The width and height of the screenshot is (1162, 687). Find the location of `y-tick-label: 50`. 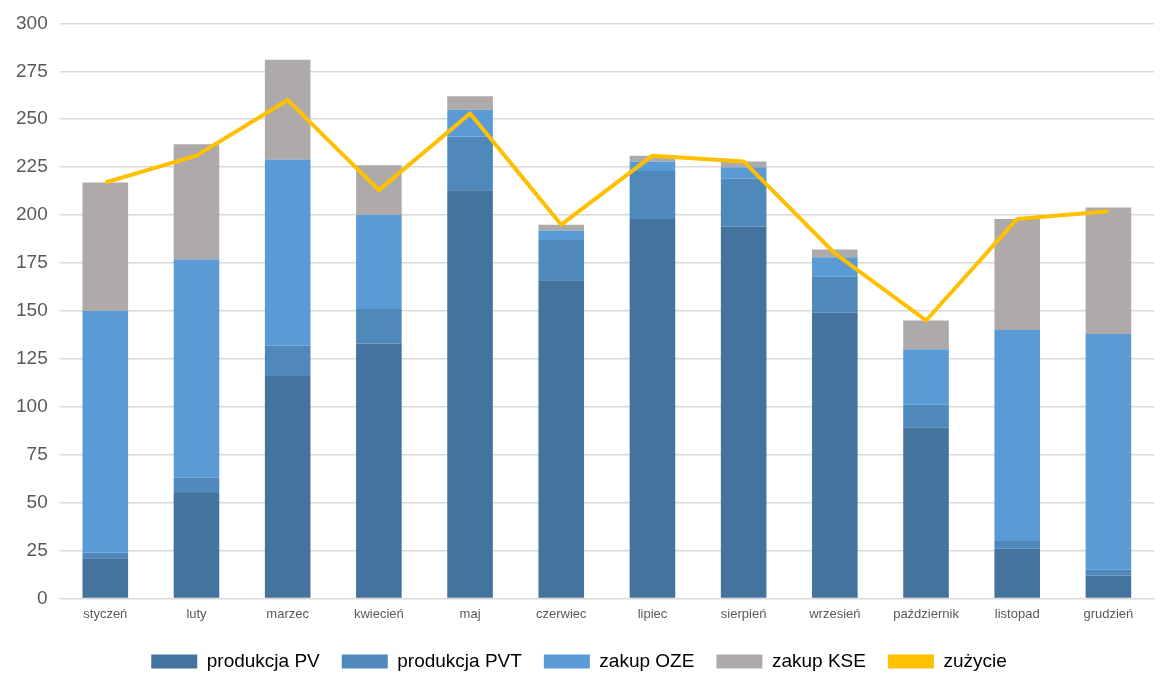

y-tick-label: 50 is located at coordinates (37, 501).